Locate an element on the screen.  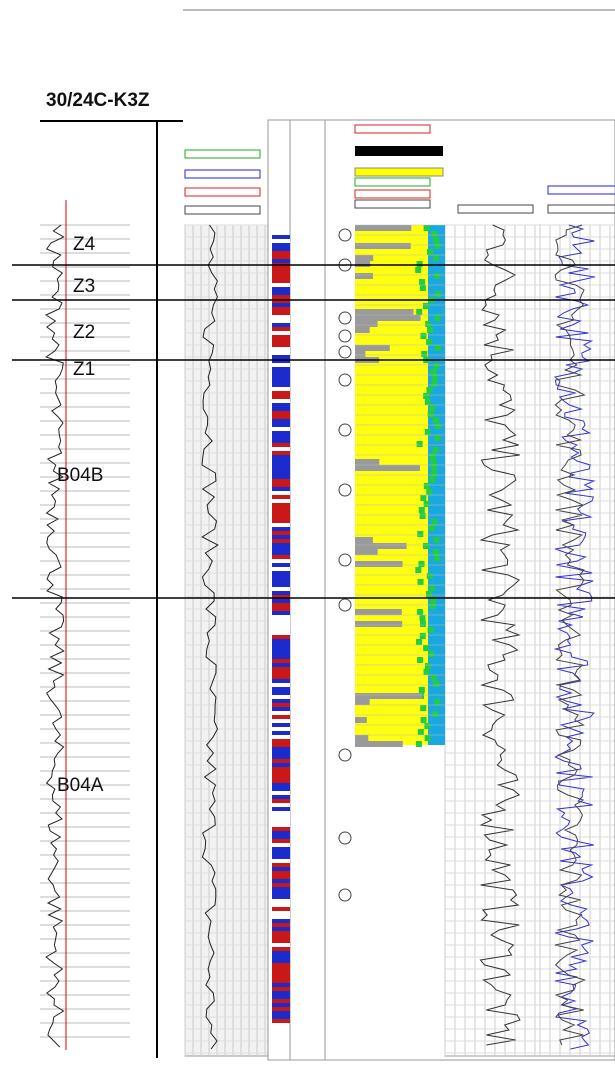
log-curve is located at coordinates (54, 636).